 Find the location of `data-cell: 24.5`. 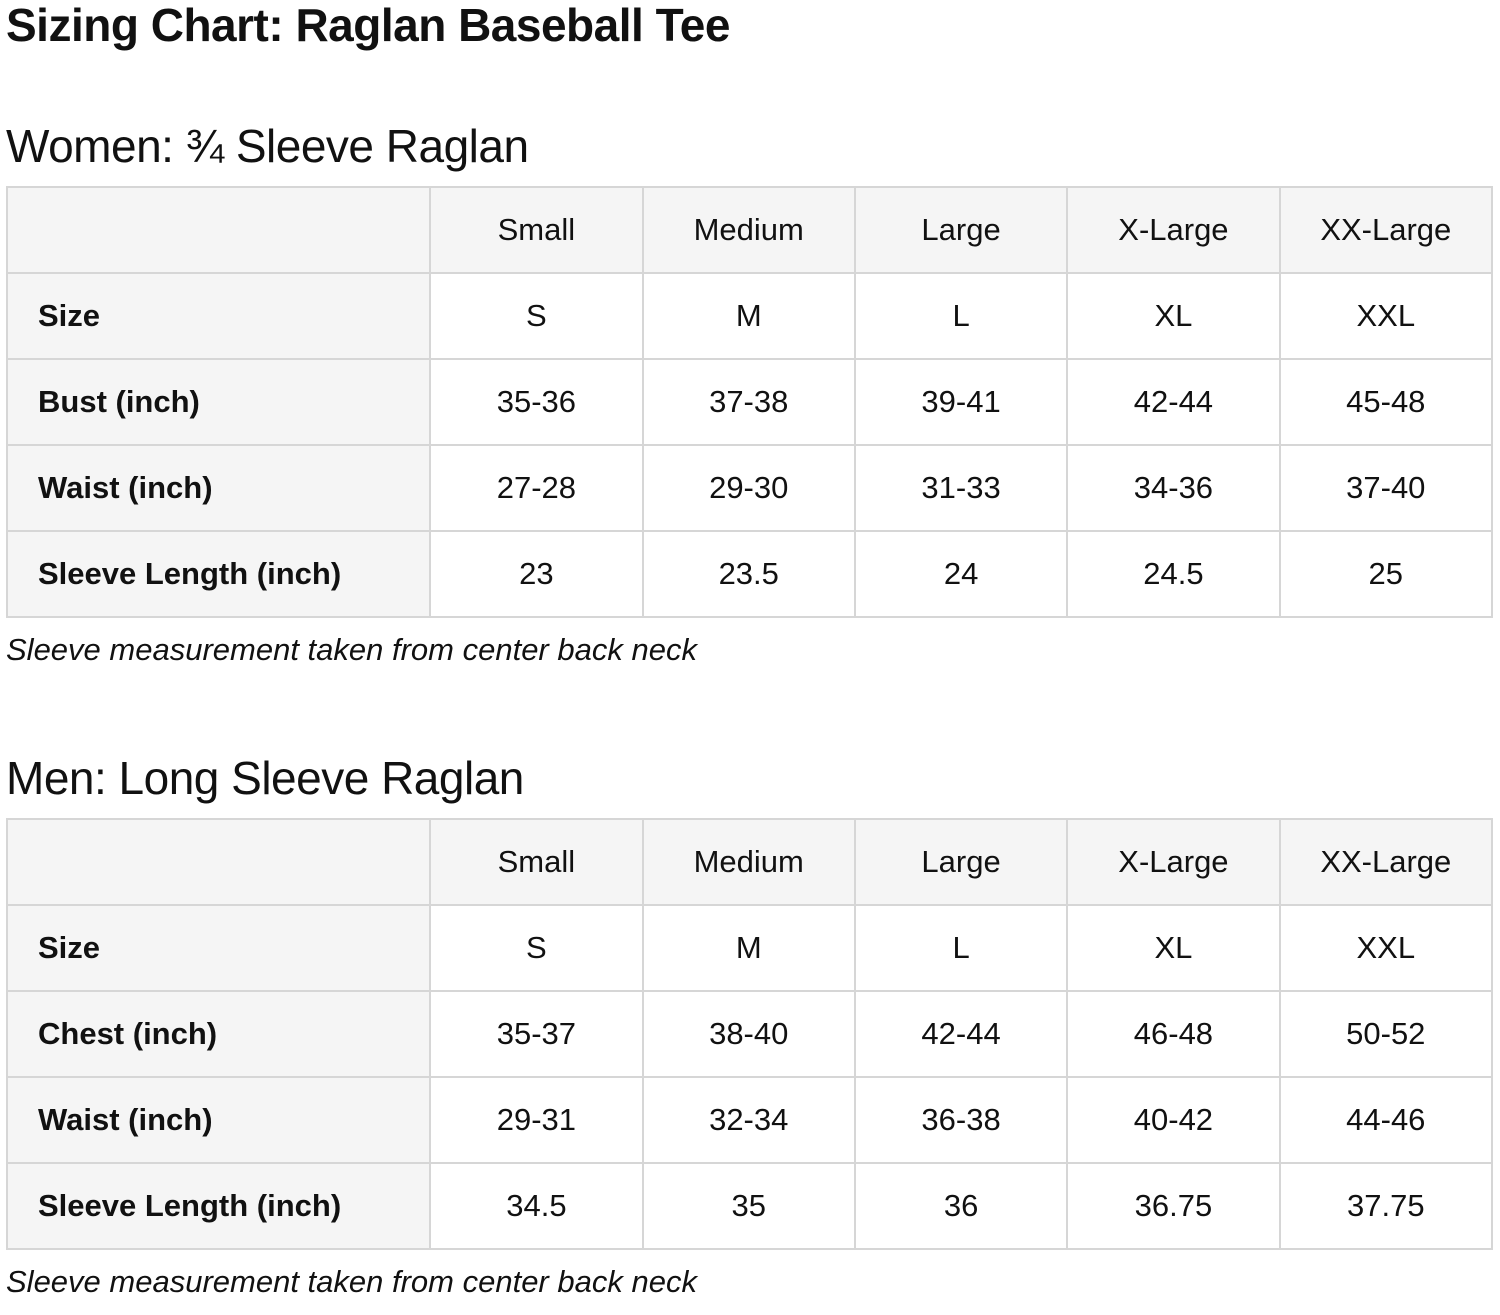

data-cell: 24.5 is located at coordinates (1173, 573).